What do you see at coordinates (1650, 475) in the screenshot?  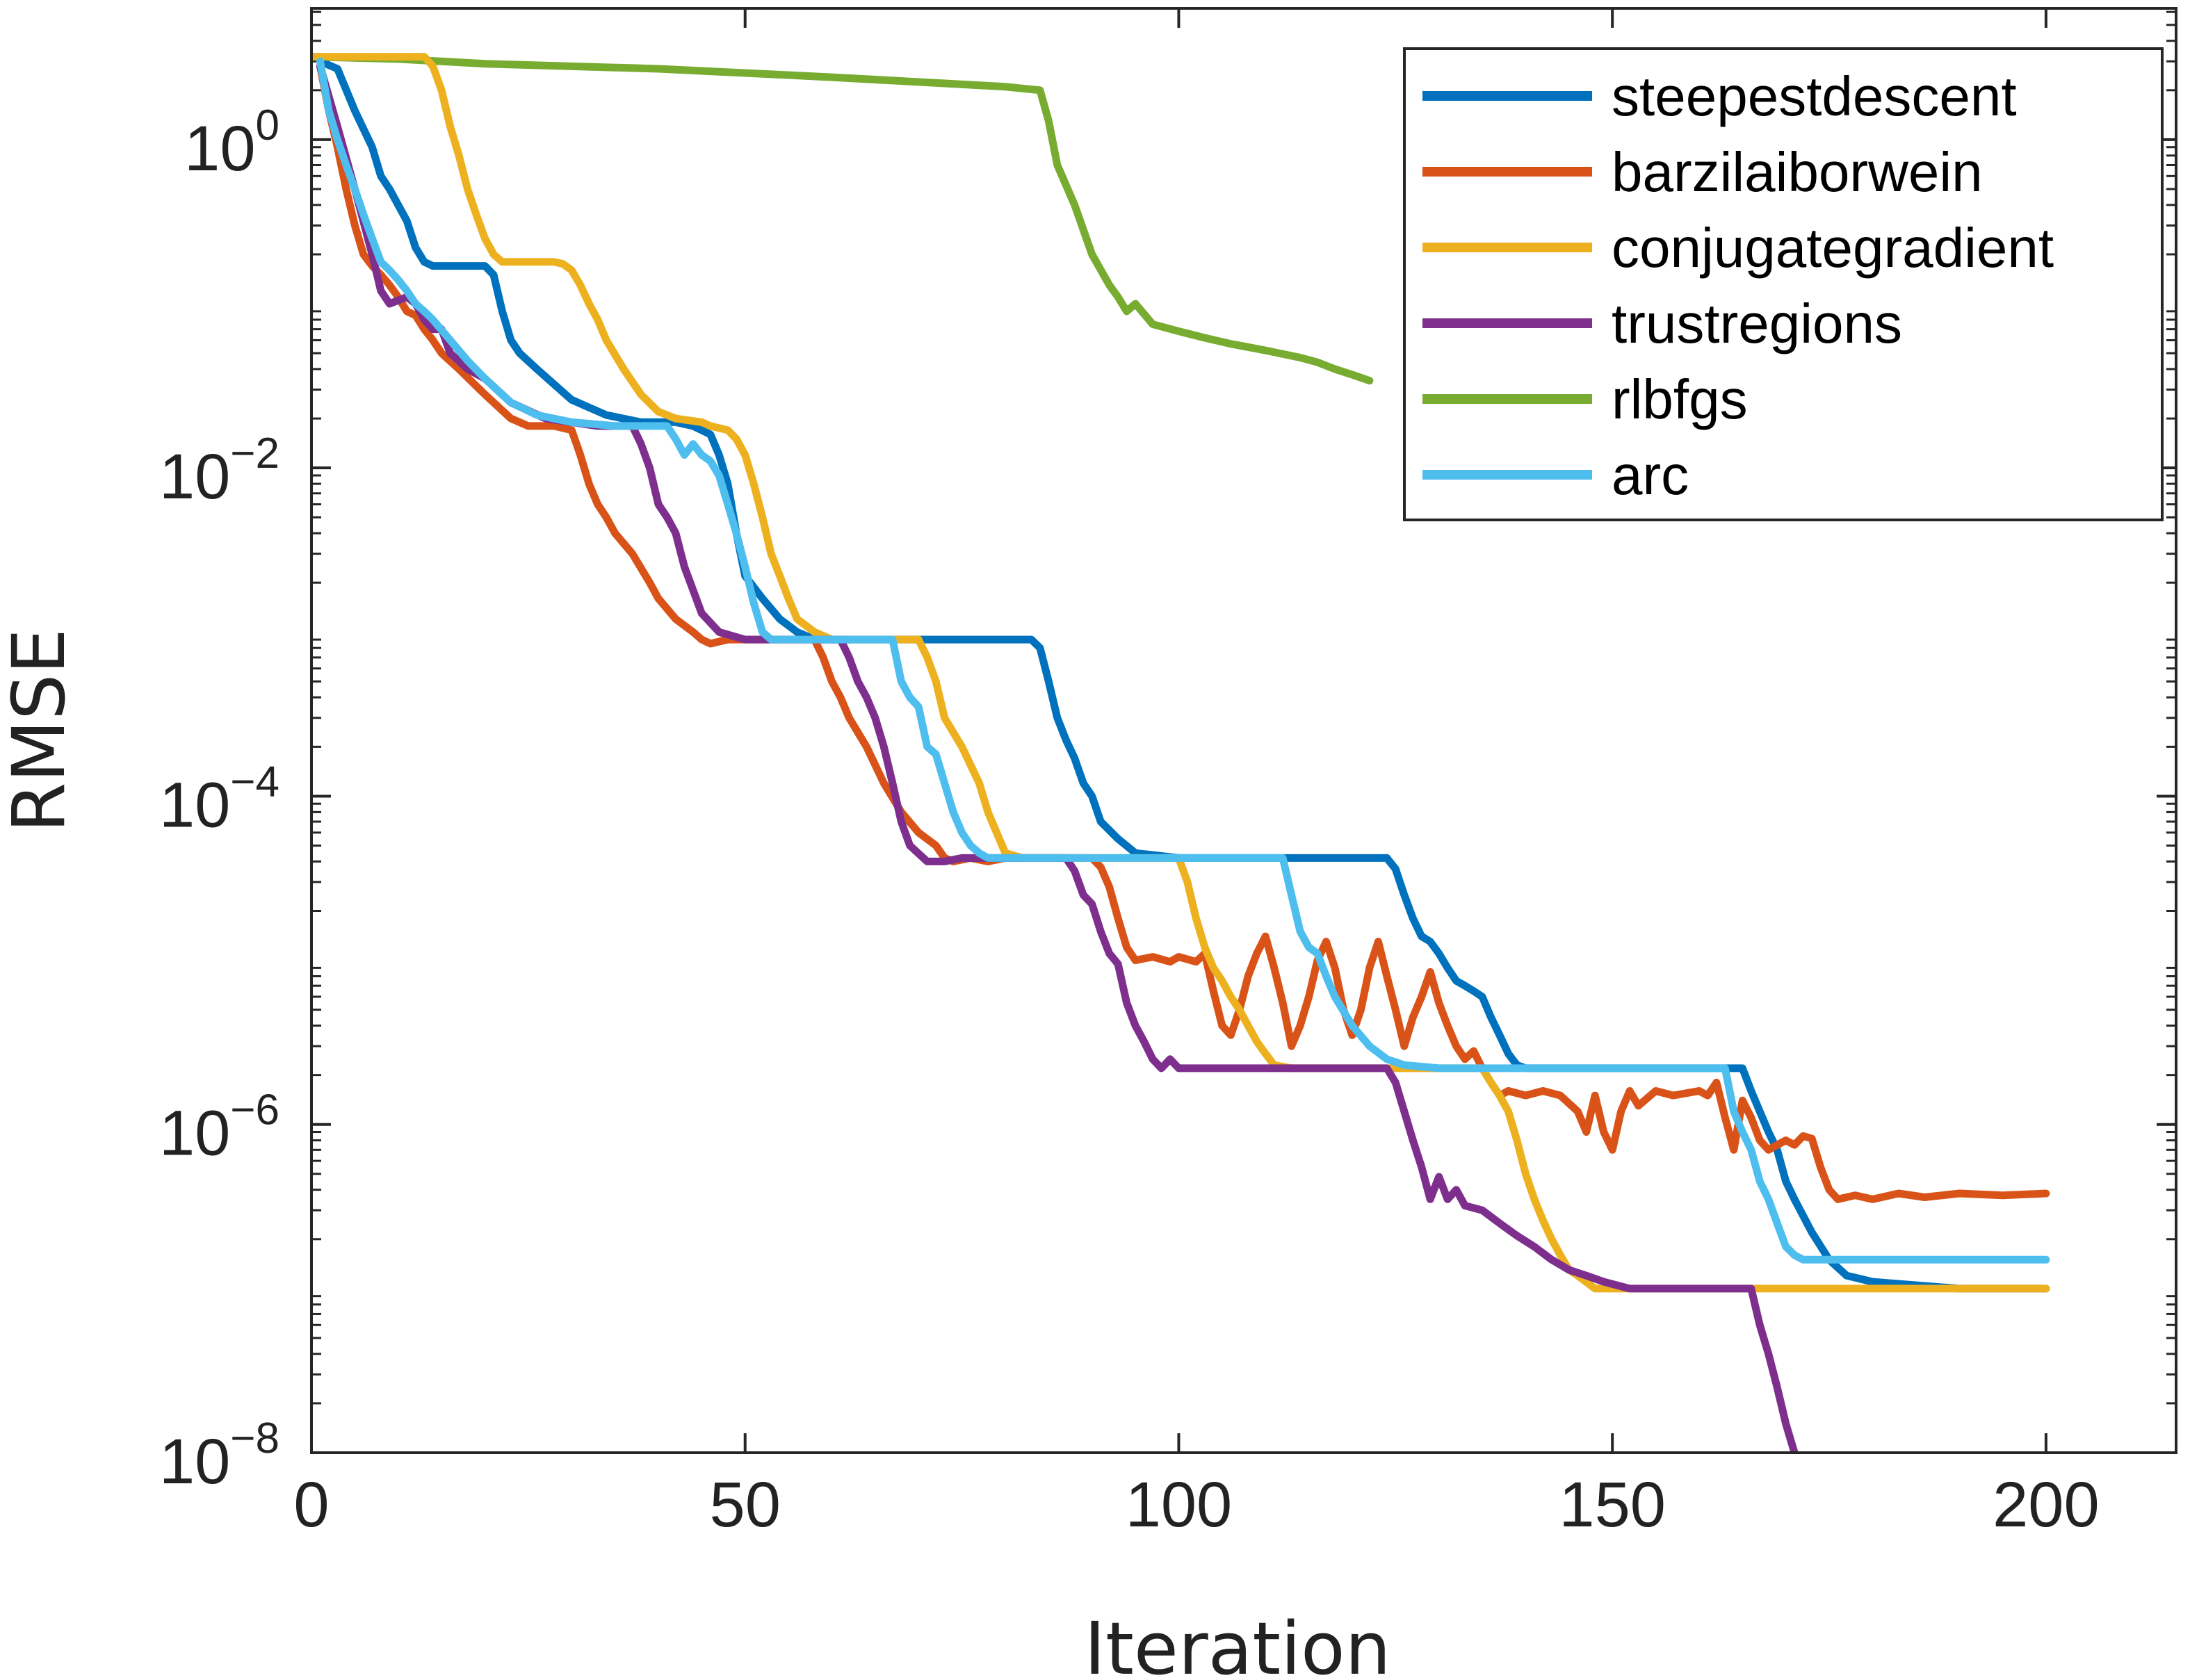 I see `legend-label-arc: arc` at bounding box center [1650, 475].